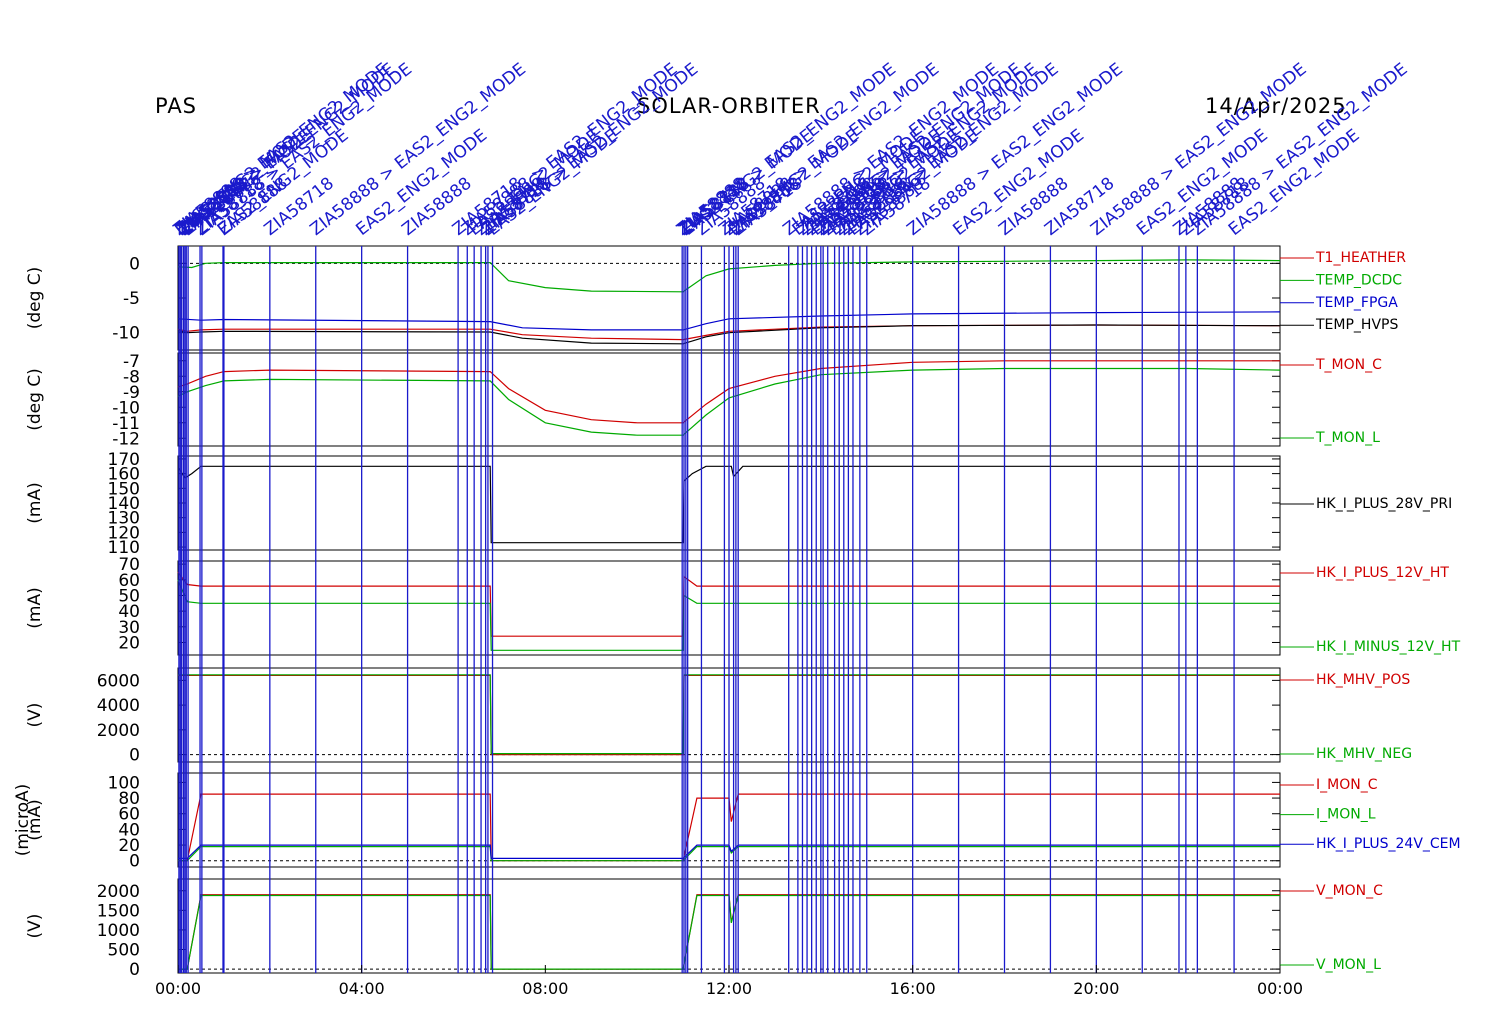 Image resolution: width=1512 pixels, height=1020 pixels. Describe the element at coordinates (131, 299) in the screenshot. I see `y-tick-label: -5` at that location.